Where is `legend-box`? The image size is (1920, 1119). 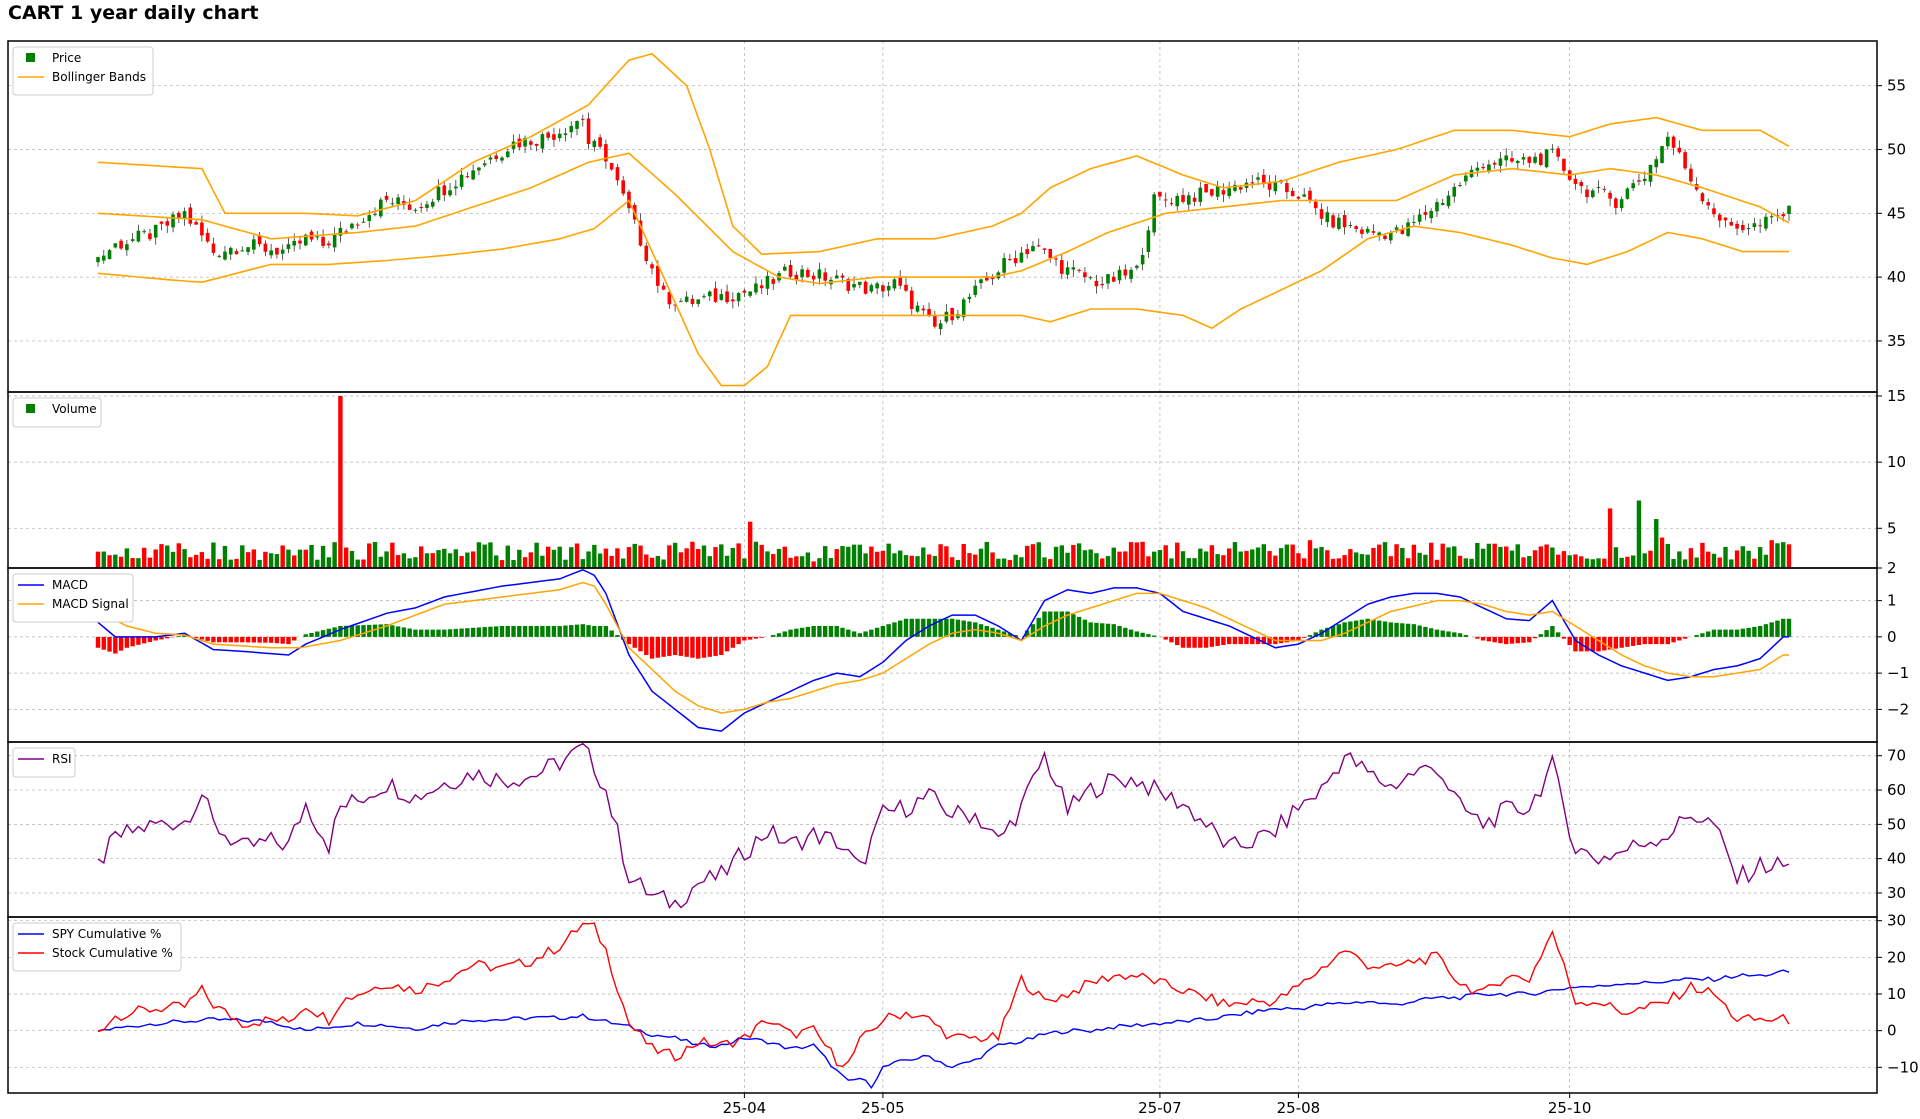 legend-box is located at coordinates (97, 947).